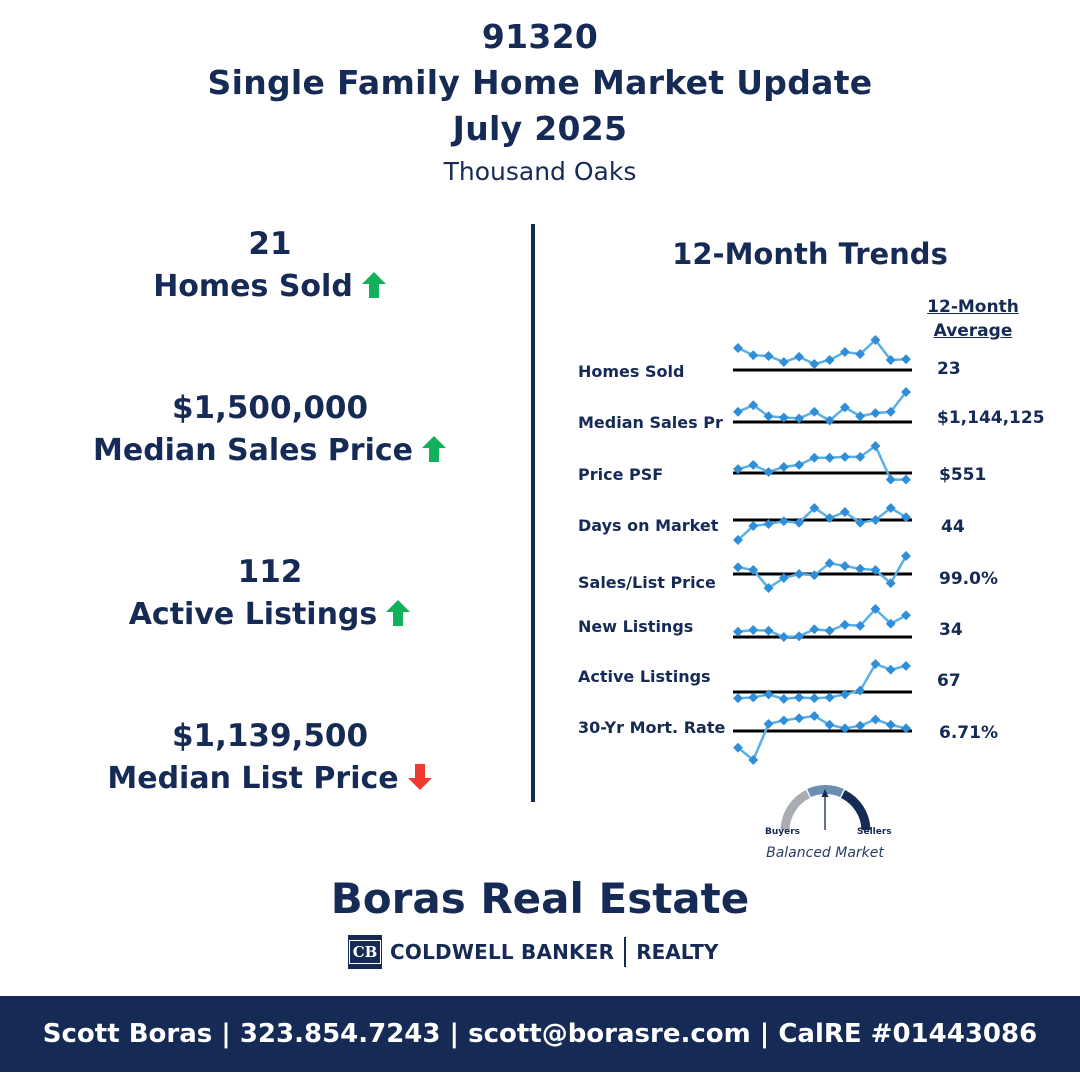 This screenshot has height=1080, width=1080. I want to click on stat-value: $1,500,000, so click(270, 408).